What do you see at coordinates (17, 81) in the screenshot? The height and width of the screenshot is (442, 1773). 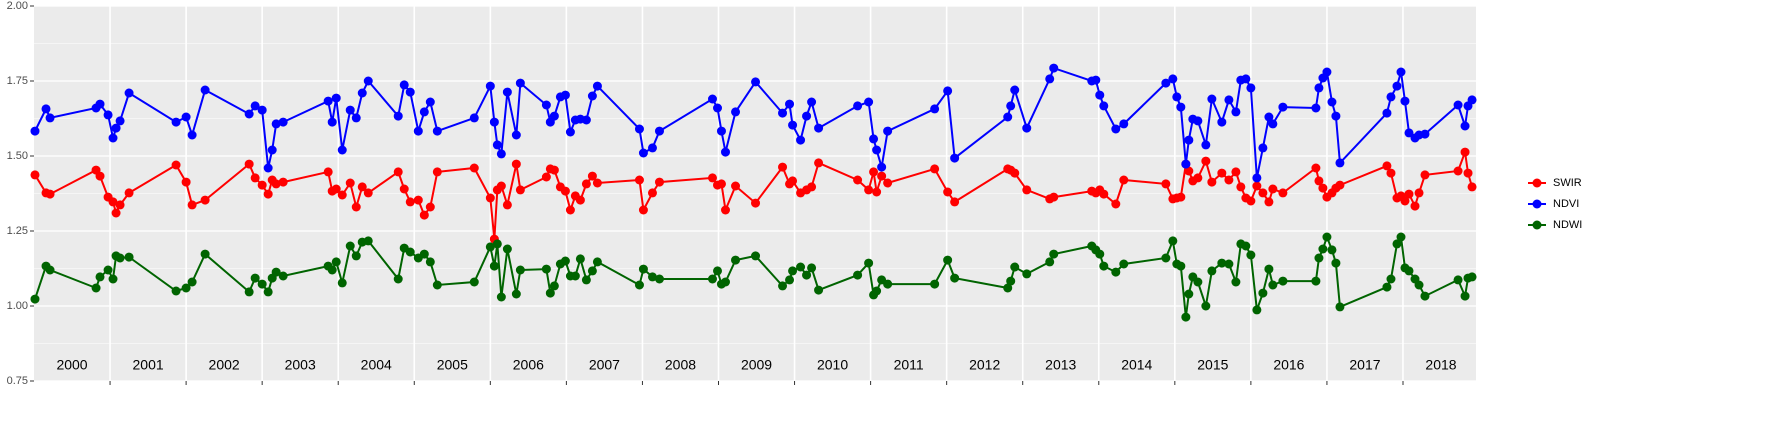 I see `y-tick-label: 1.75` at bounding box center [17, 81].